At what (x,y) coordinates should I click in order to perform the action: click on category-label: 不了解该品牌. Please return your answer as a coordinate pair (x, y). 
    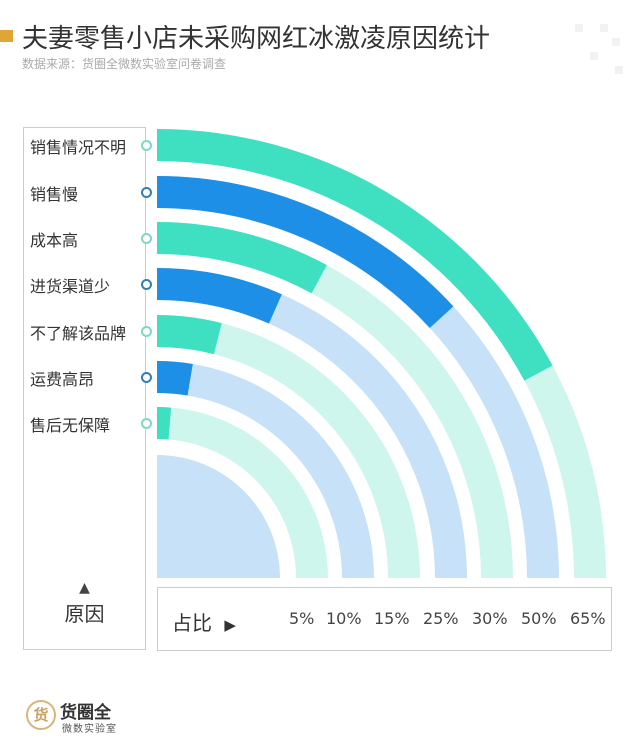
    Looking at the image, I should click on (78, 333).